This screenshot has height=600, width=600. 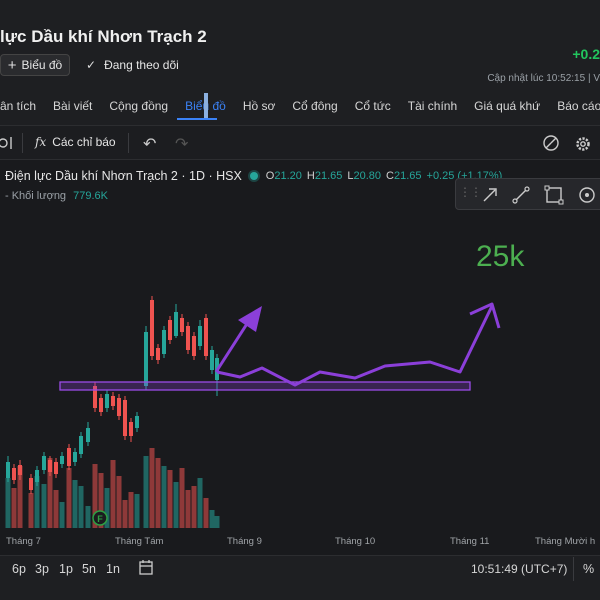 I want to click on projected-path, so click(x=355, y=346).